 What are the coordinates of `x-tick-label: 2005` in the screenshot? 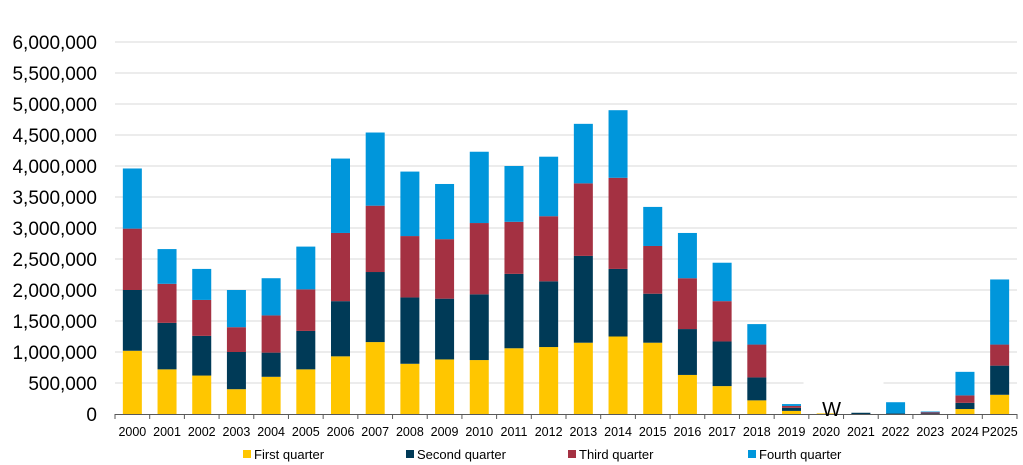 It's located at (306, 432).